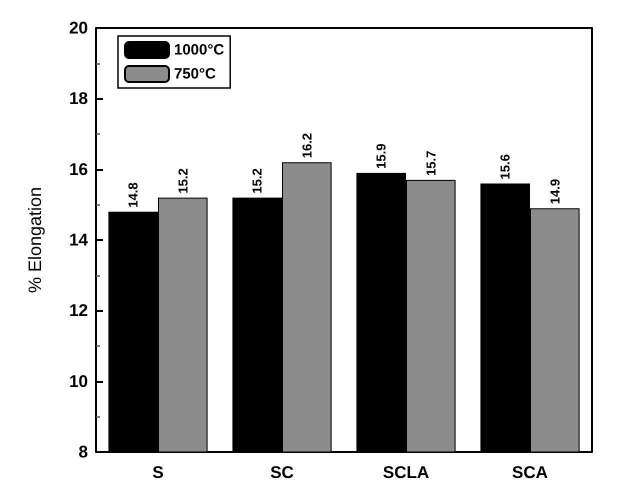 This screenshot has height=490, width=626. Describe the element at coordinates (381, 156) in the screenshot. I see `data-label: 15.9` at that location.